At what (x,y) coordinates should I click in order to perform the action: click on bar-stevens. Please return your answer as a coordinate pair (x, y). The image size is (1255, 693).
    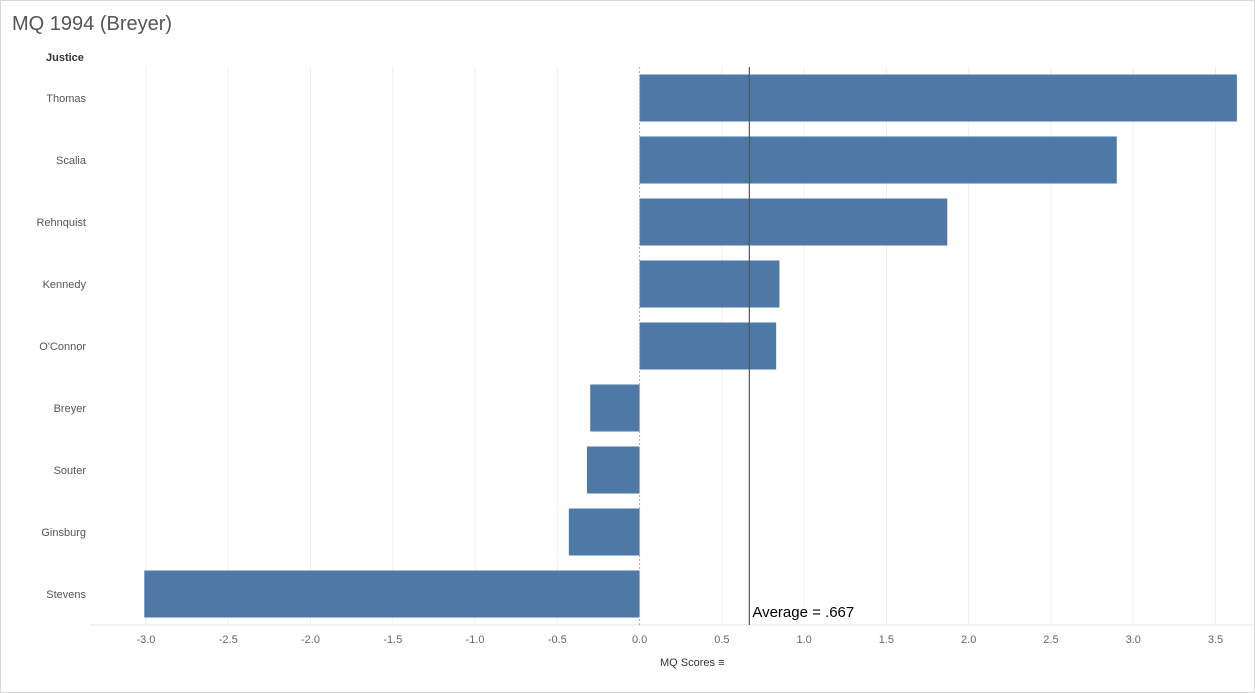
    Looking at the image, I should click on (392, 594).